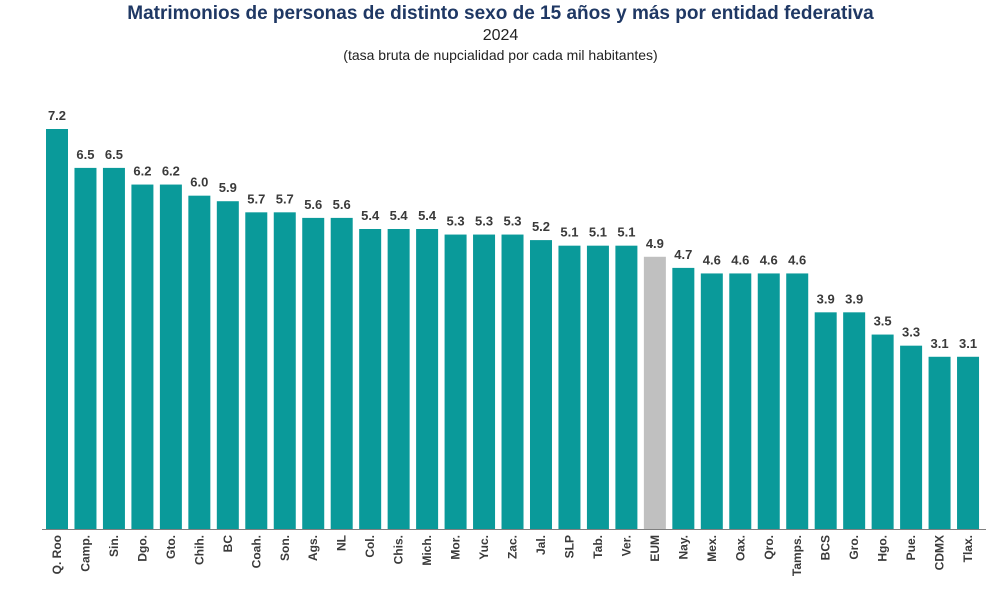  Describe the element at coordinates (911, 547) in the screenshot. I see `x-tick-label: Pue.` at that location.